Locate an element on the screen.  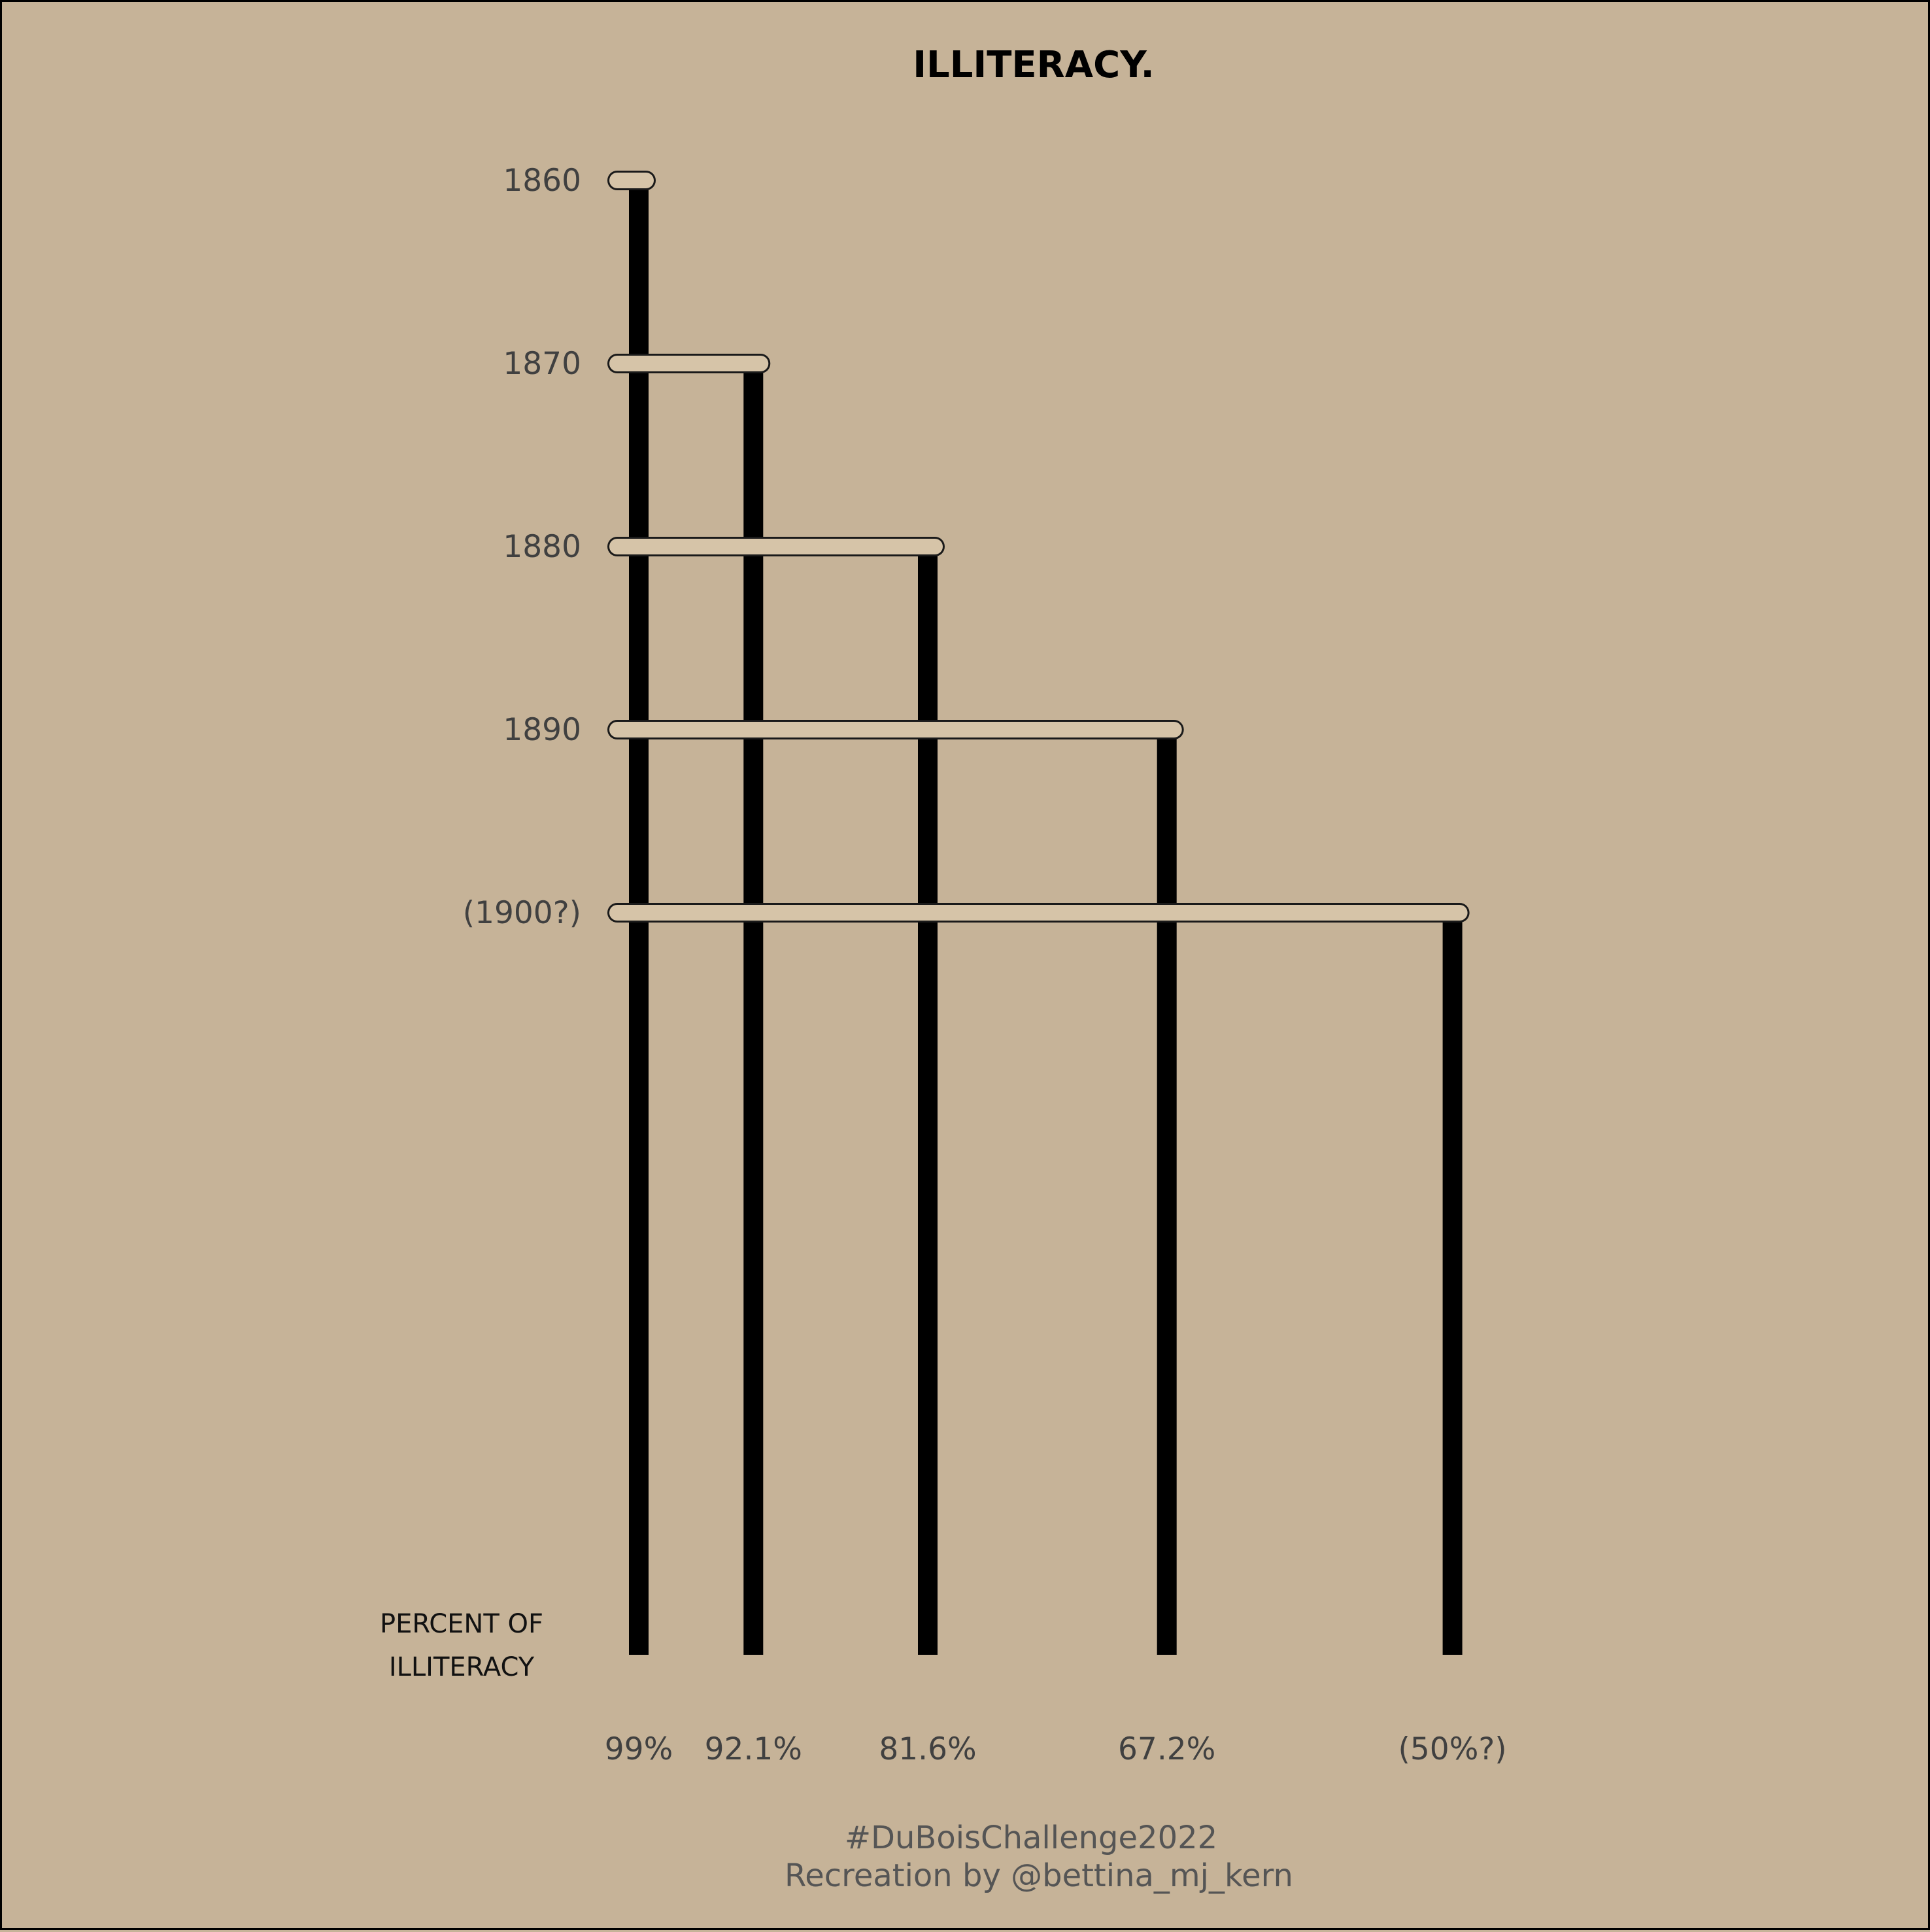
caption-line-1: #DuBoisChallenge2022 is located at coordinates (1031, 1838).